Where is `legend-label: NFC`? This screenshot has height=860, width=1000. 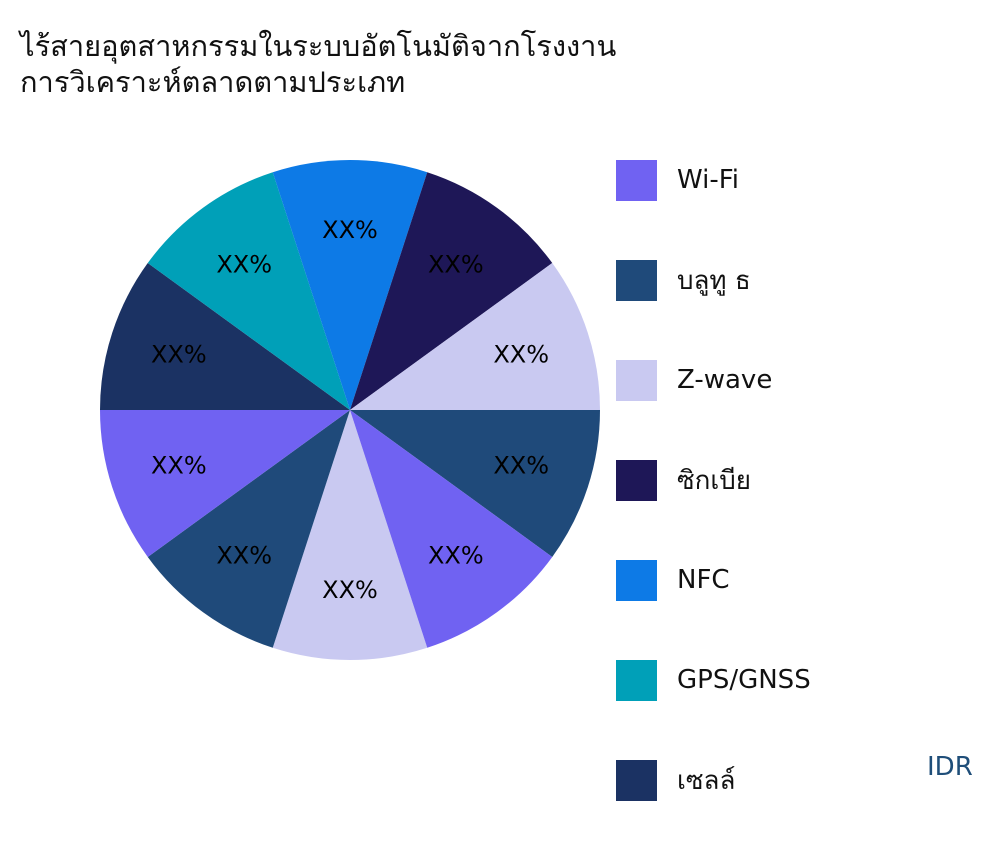
legend-label: NFC is located at coordinates (703, 580).